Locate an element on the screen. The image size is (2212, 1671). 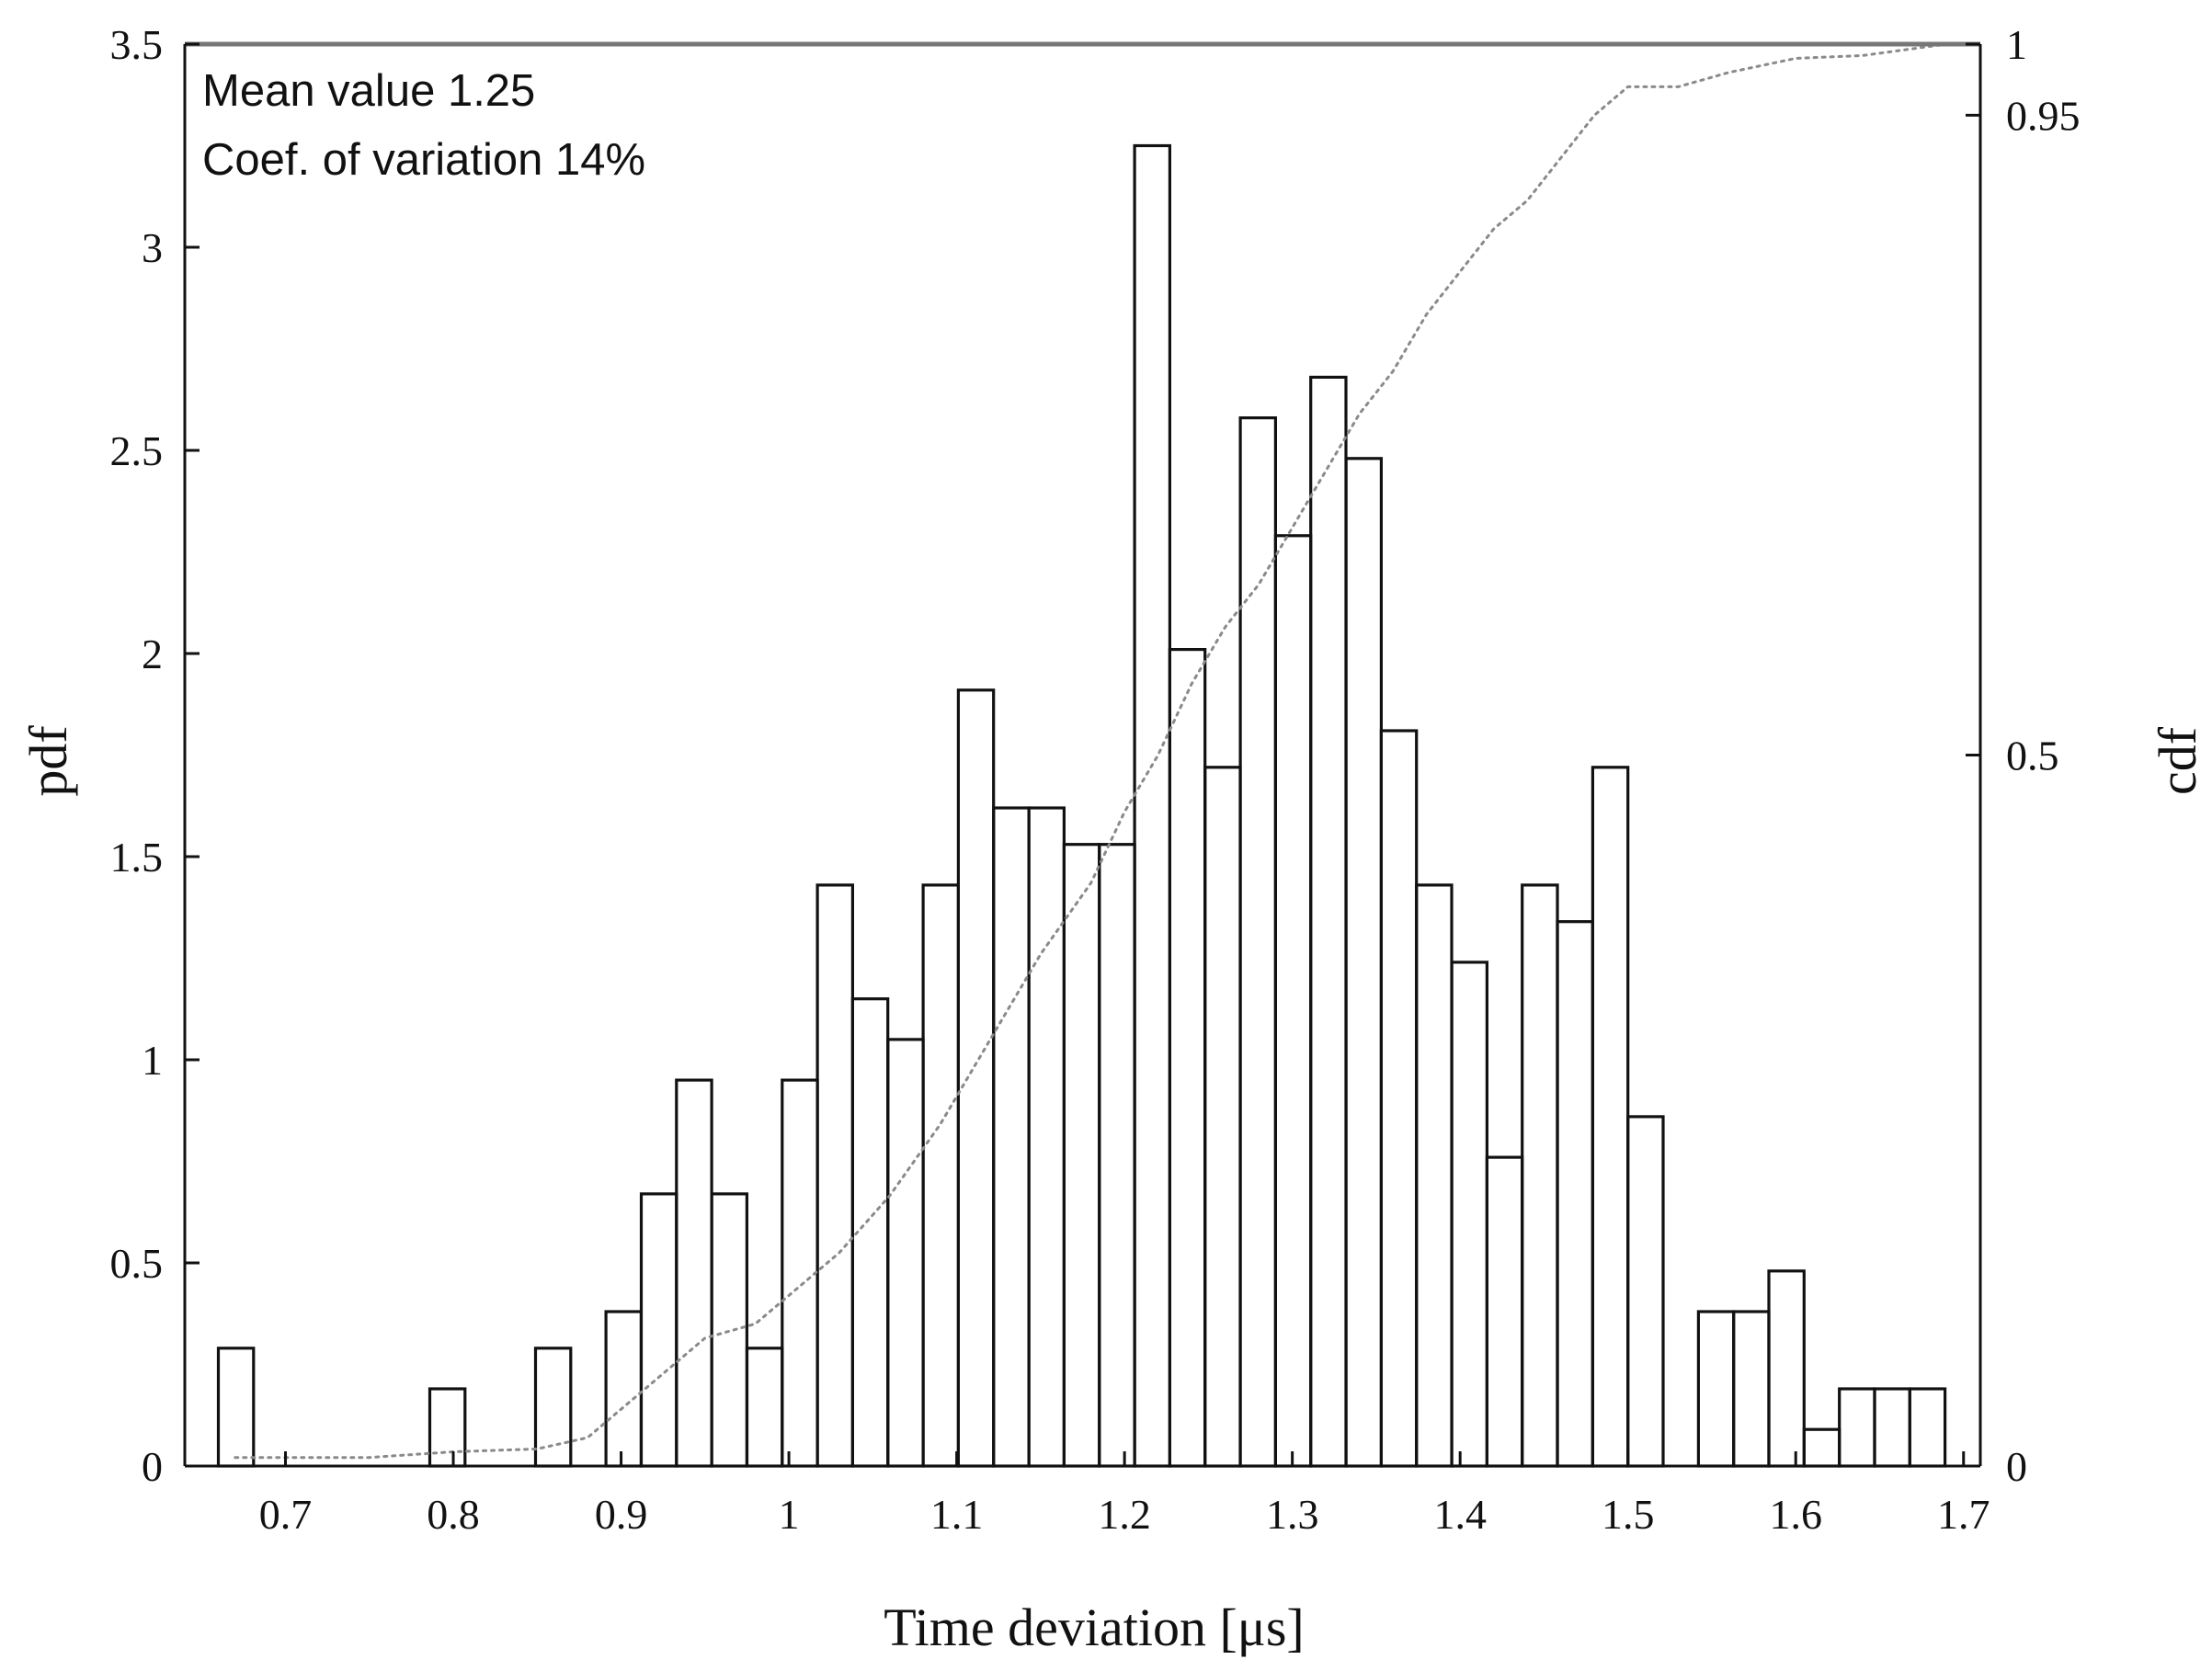
x-tick-label: 1.5 is located at coordinates (1628, 1514).